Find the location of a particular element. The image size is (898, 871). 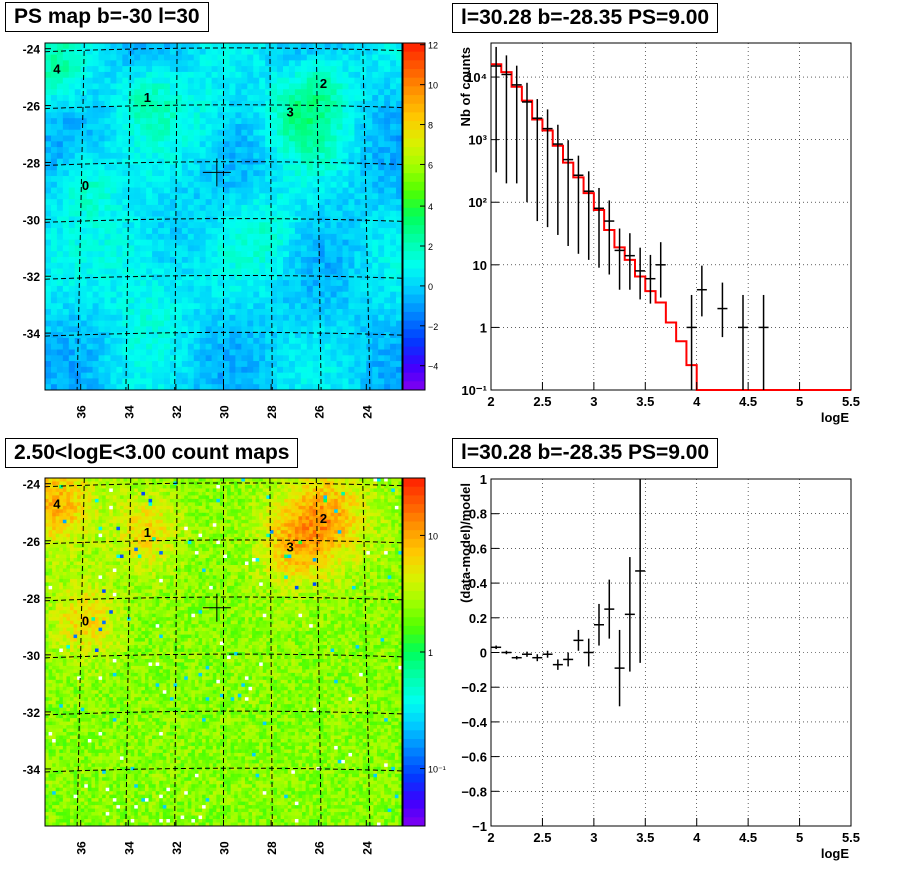

residual-y-tick-label: 0 is located at coordinates (483, 653).